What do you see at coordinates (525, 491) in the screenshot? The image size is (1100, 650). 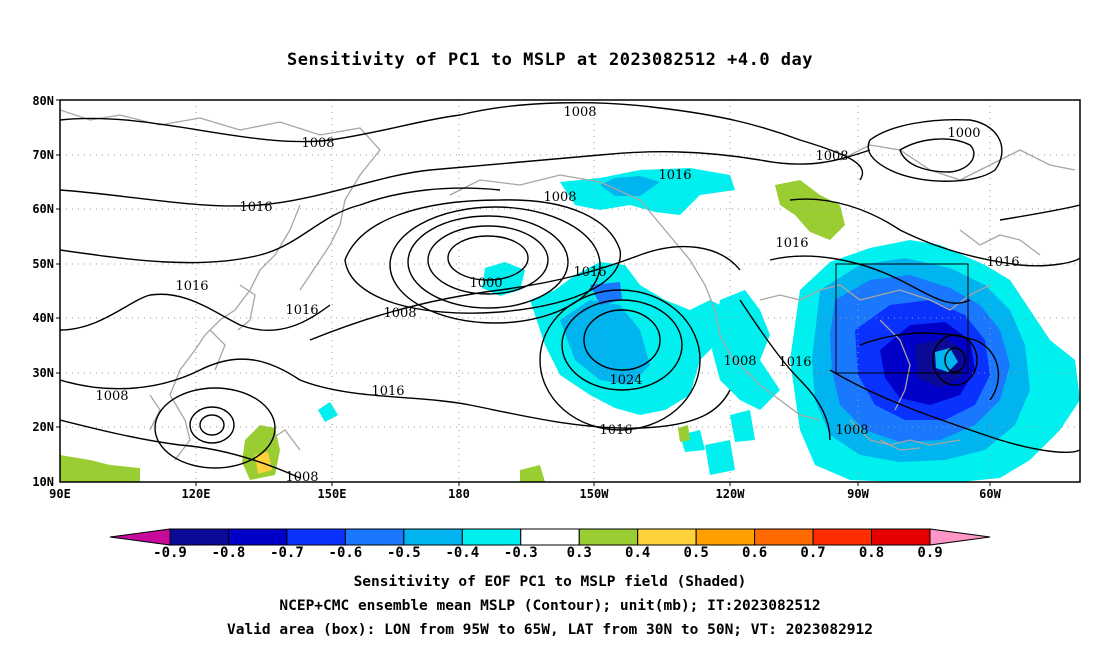 I see `lon-axis: 90E 120E 150E 180 150W 120W 90W 60W` at bounding box center [525, 491].